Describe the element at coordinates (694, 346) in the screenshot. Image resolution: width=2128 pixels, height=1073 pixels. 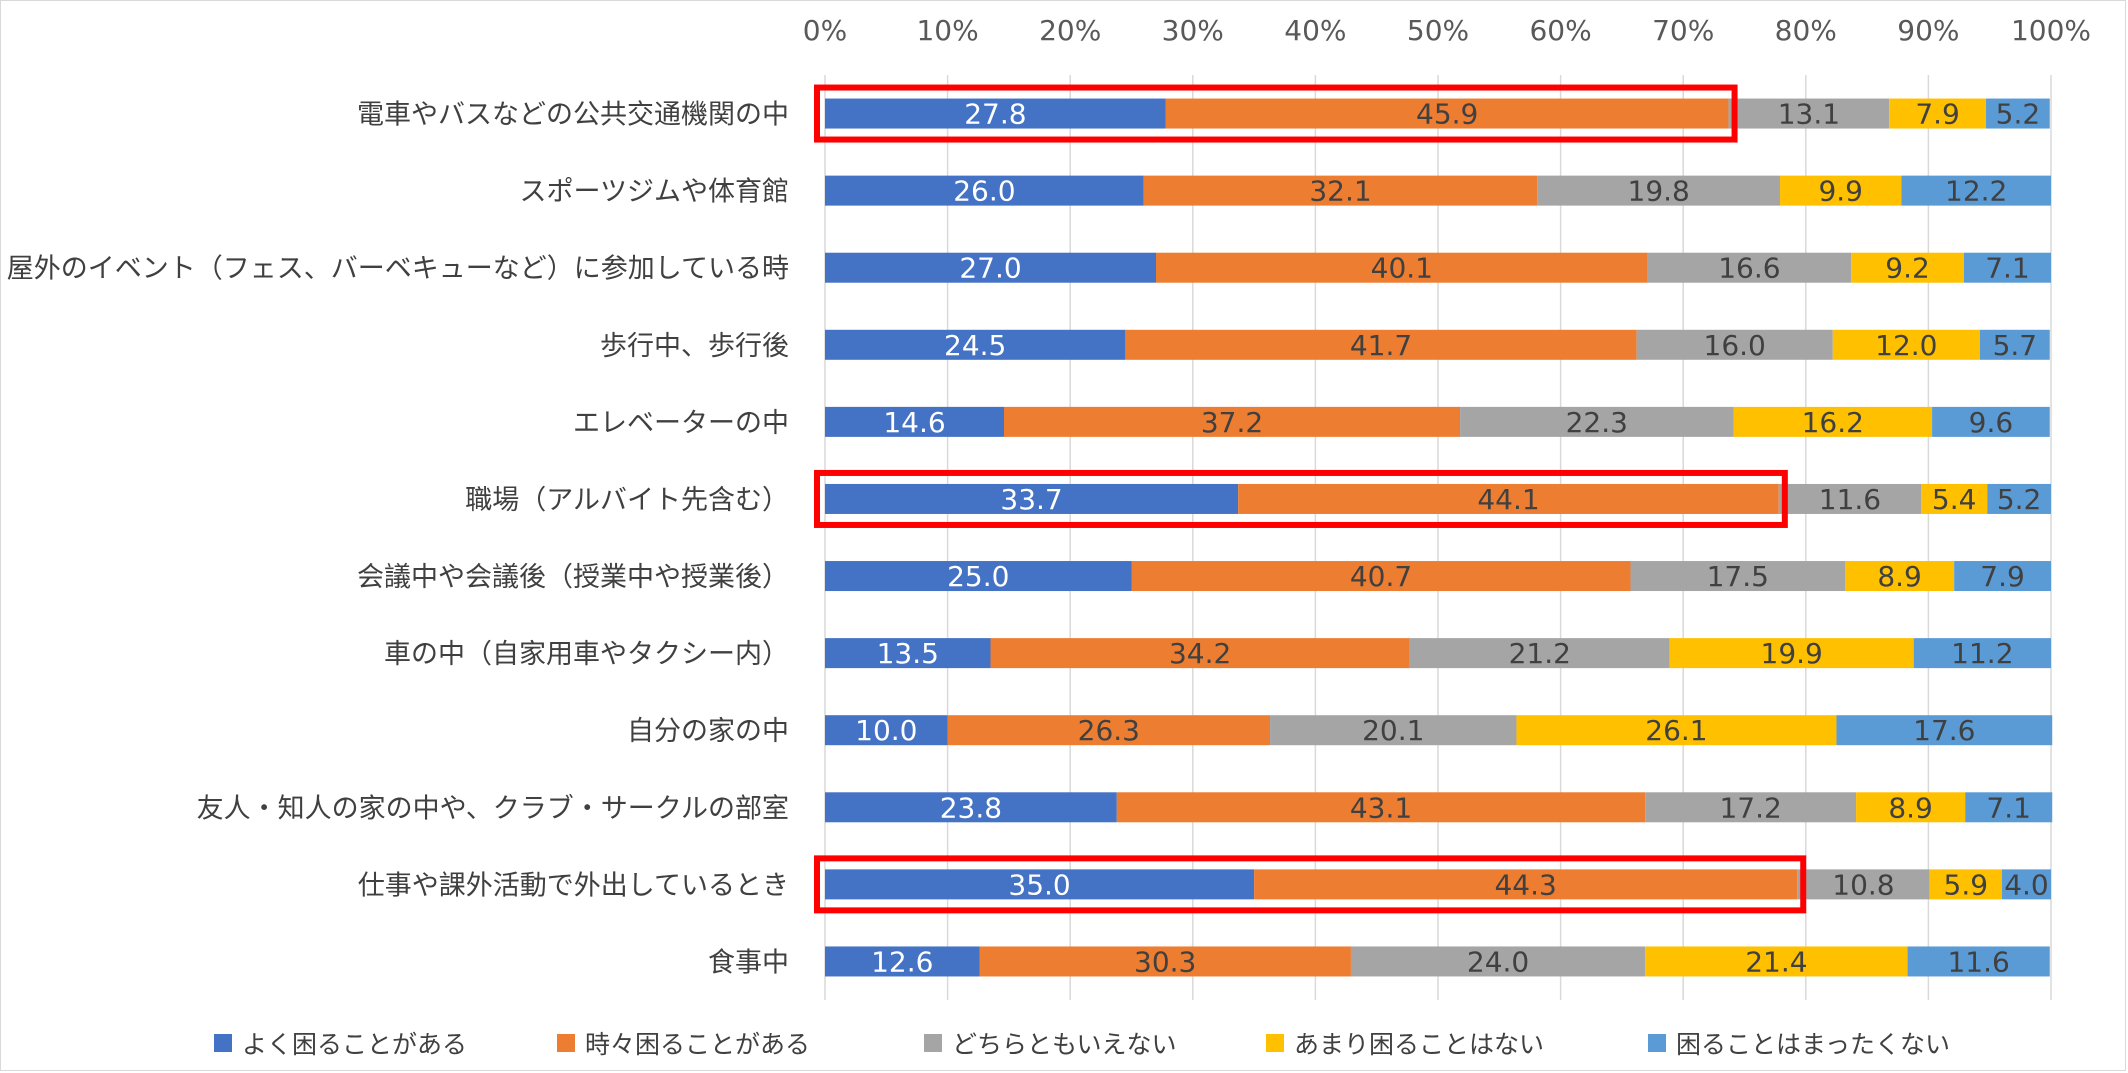
I see `category-label: 歩行中、歩行後` at that location.